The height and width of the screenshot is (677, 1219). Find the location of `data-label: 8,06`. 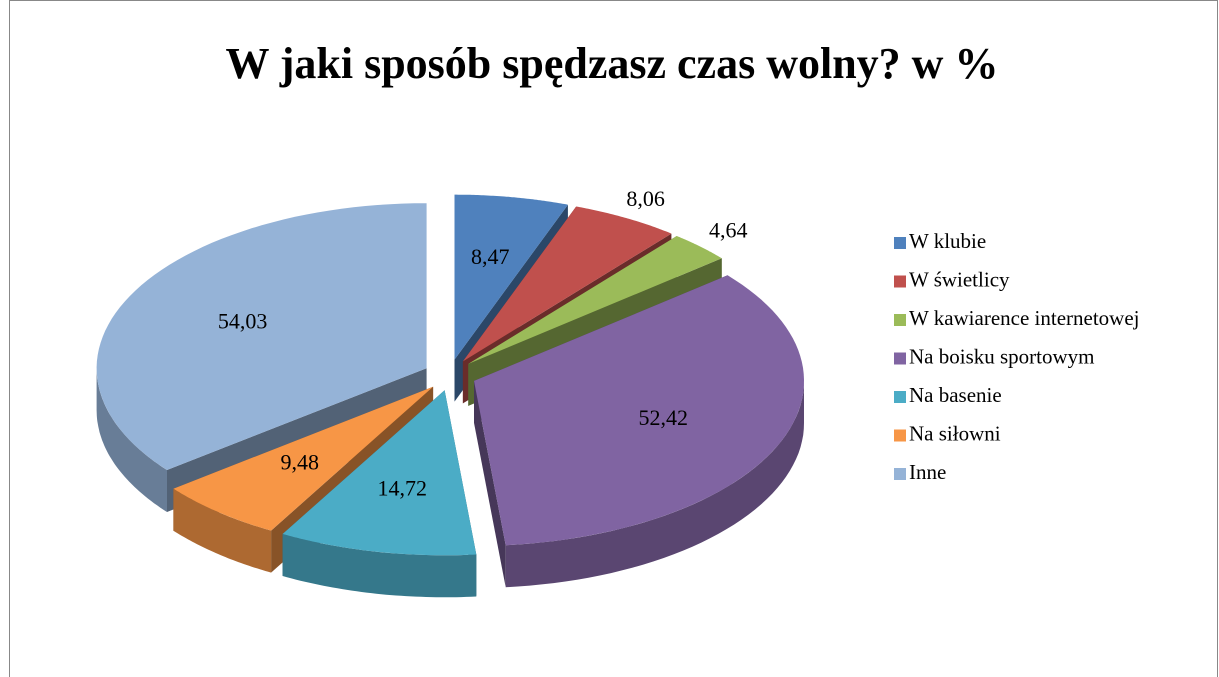

data-label: 8,06 is located at coordinates (645, 198).